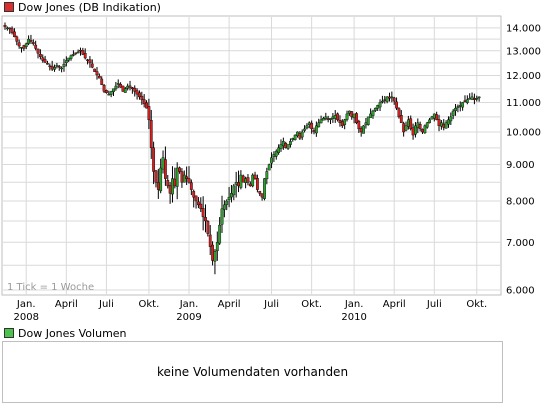 This screenshot has height=410, width=545. I want to click on volume-chart-title: Dow Jones Volumen, so click(72, 333).